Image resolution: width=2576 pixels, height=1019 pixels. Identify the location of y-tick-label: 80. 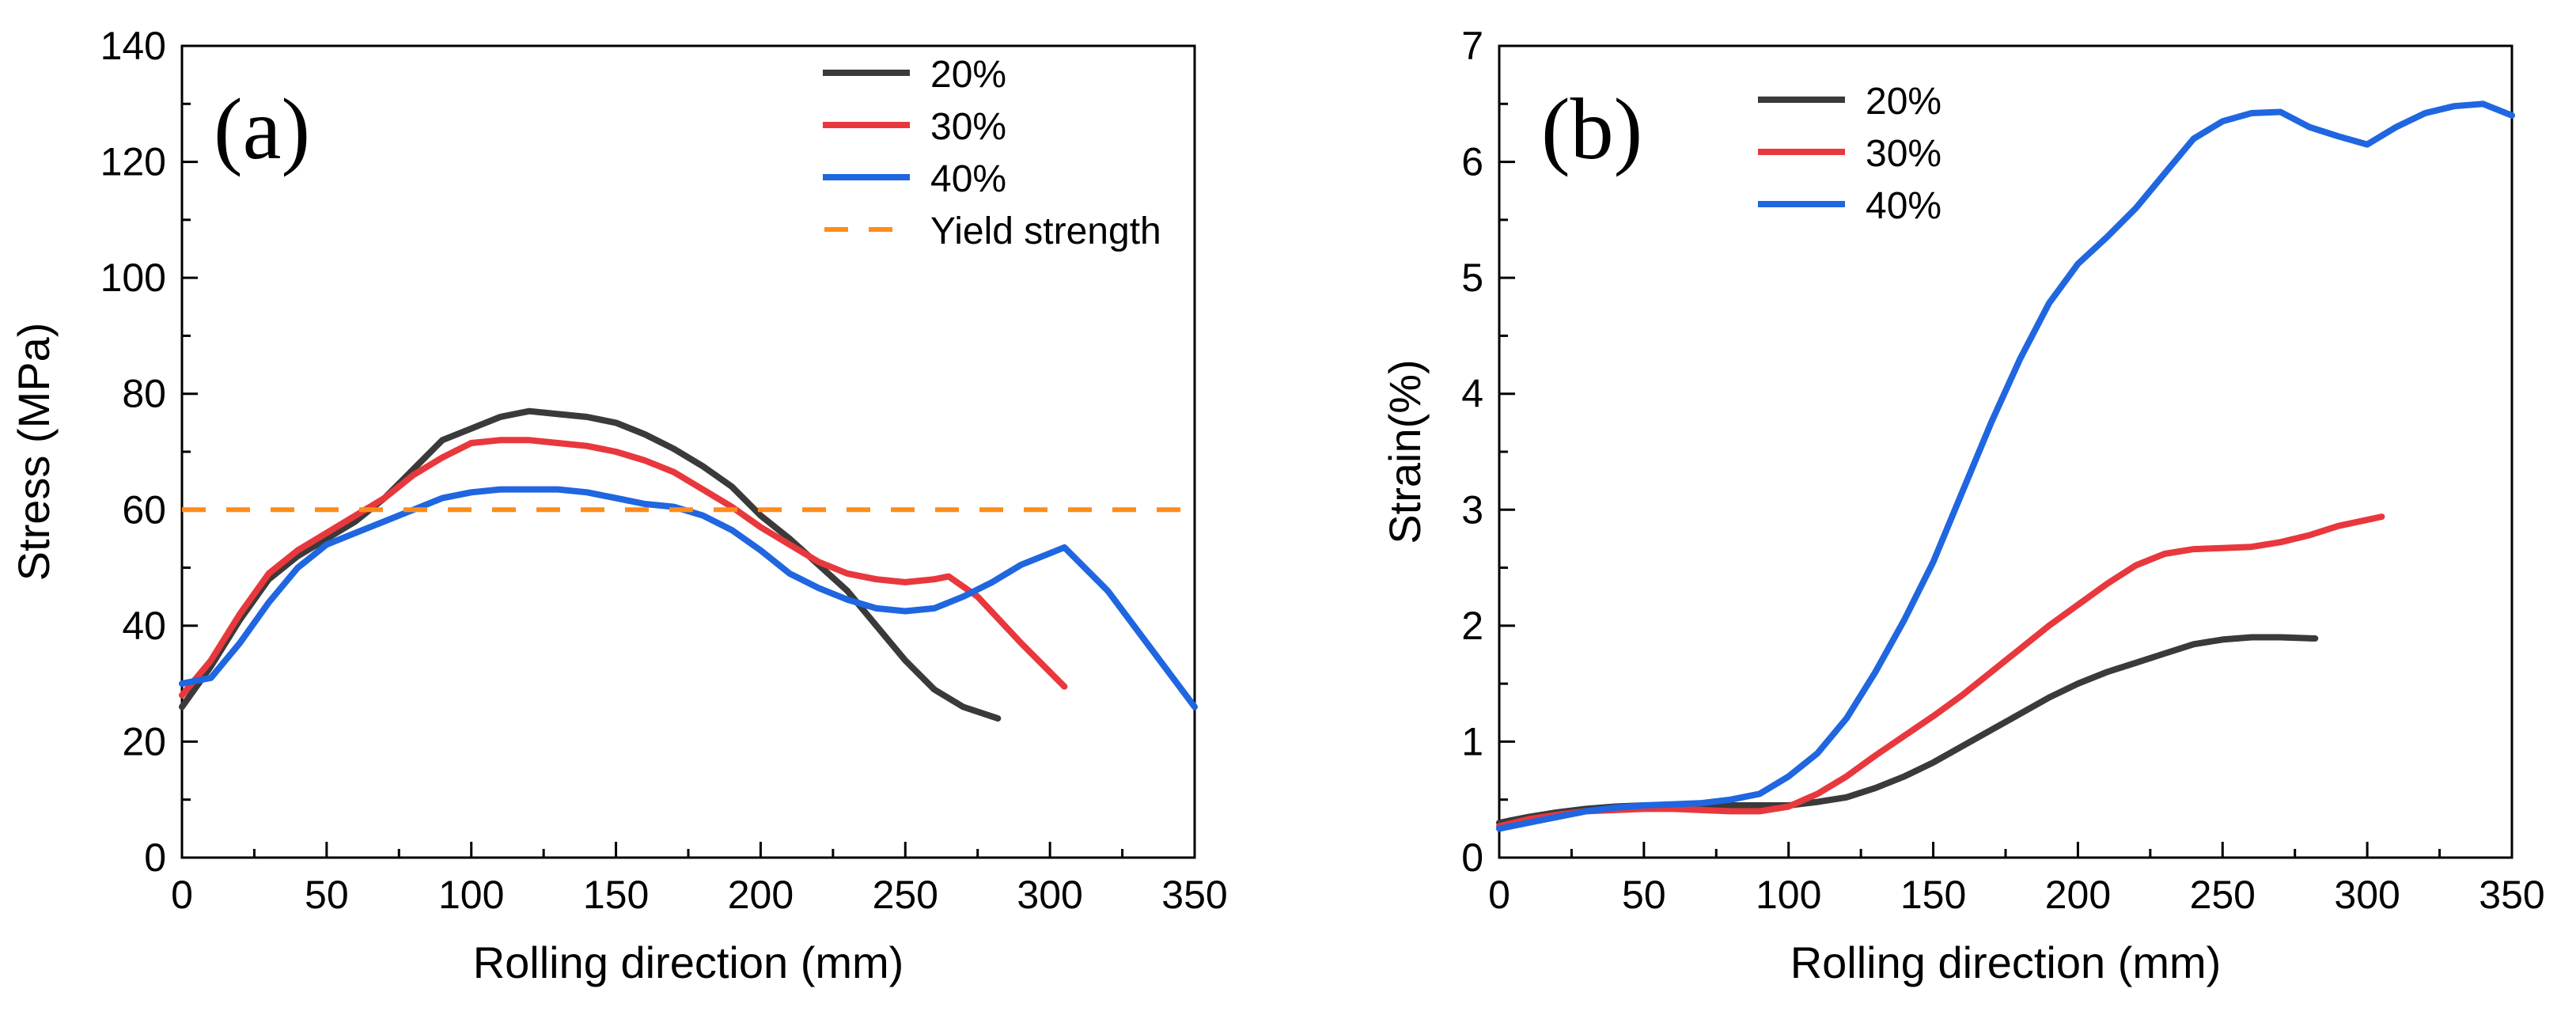
(144, 394).